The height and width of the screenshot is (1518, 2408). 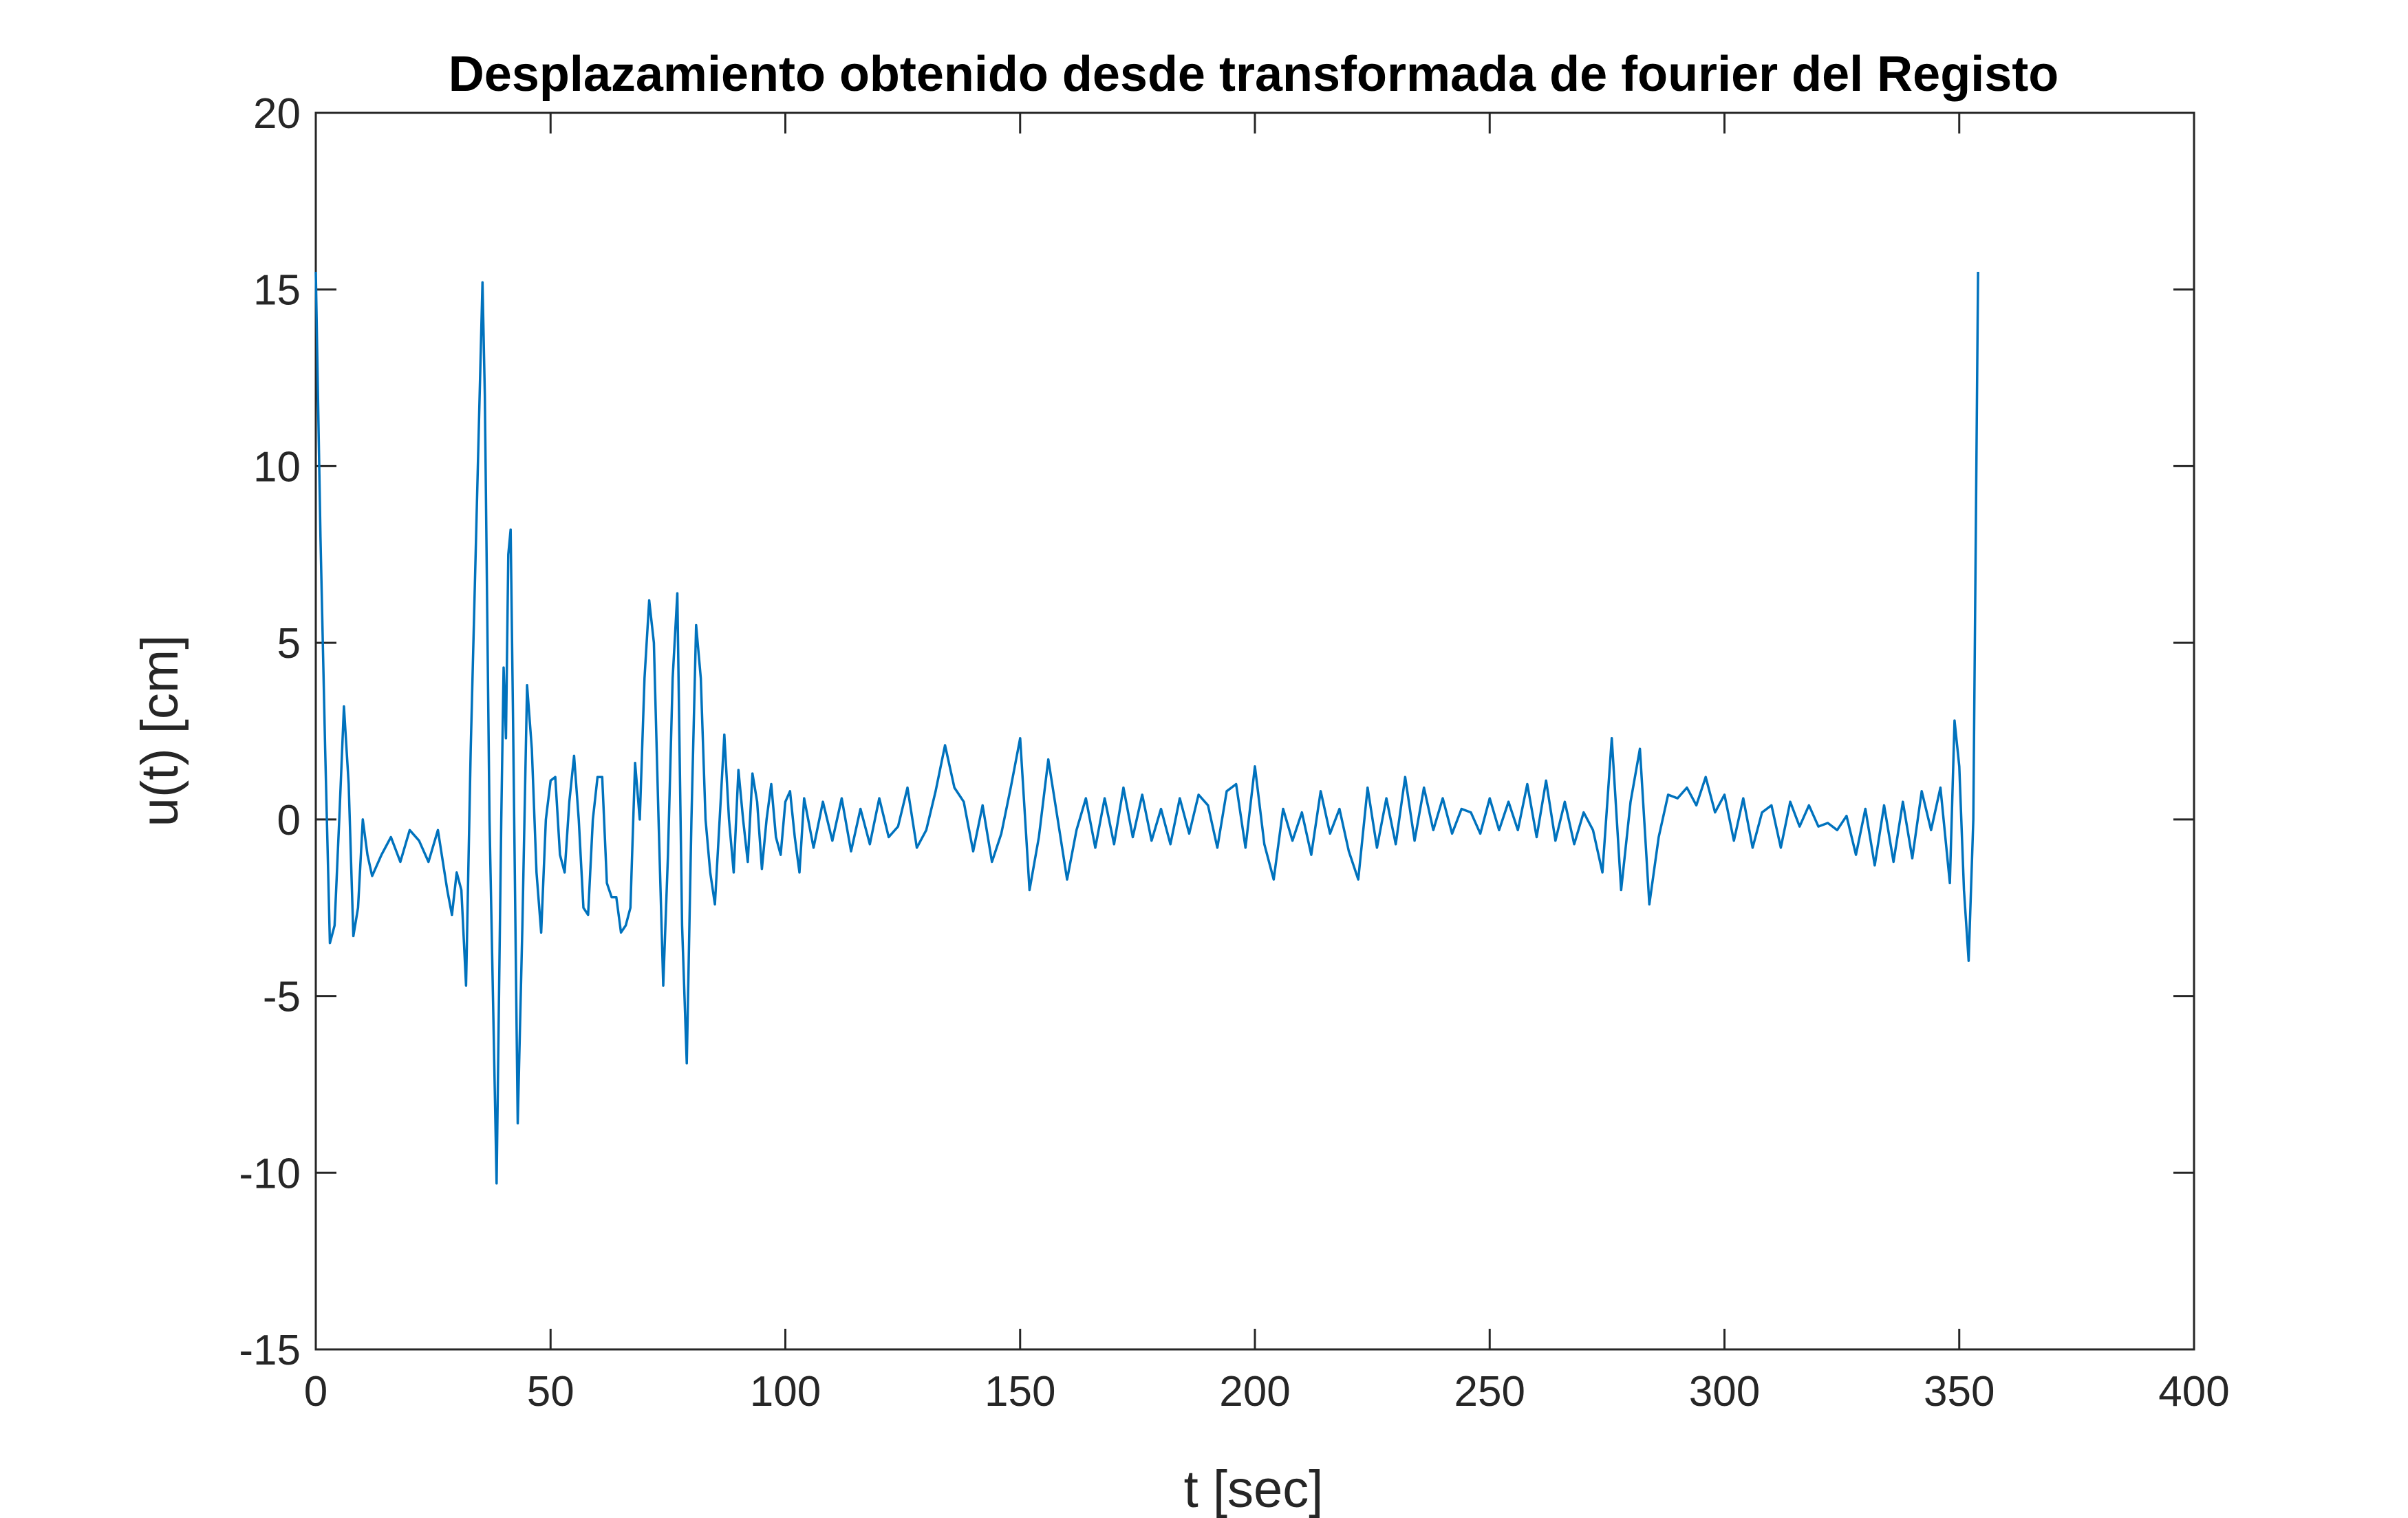 I want to click on y-axis-label: u(t) [cm], so click(x=160, y=731).